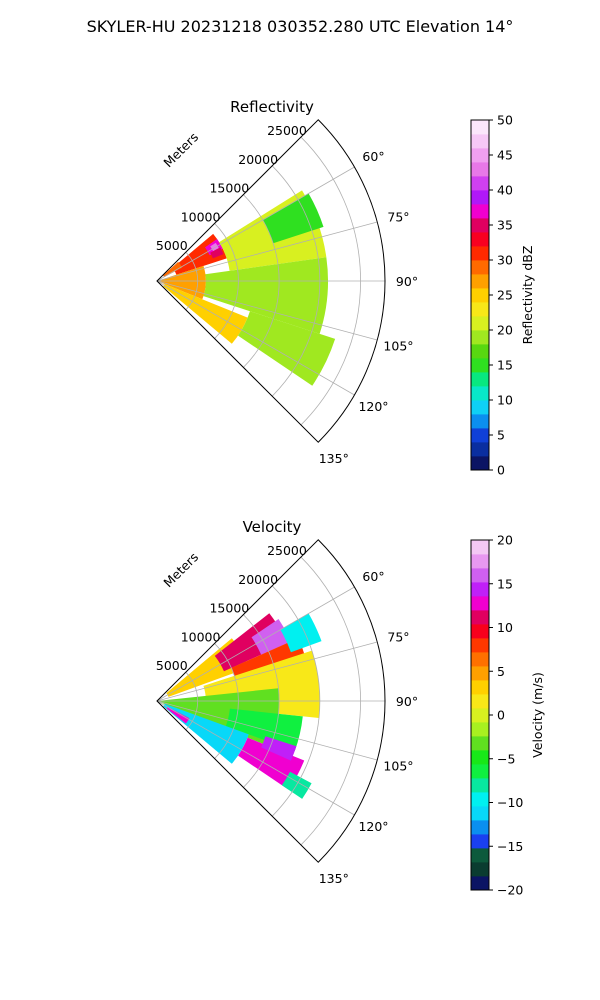 This screenshot has width=600, height=1000. Describe the element at coordinates (172, 665) in the screenshot. I see `velocity-radial-tick-label: 5000` at that location.